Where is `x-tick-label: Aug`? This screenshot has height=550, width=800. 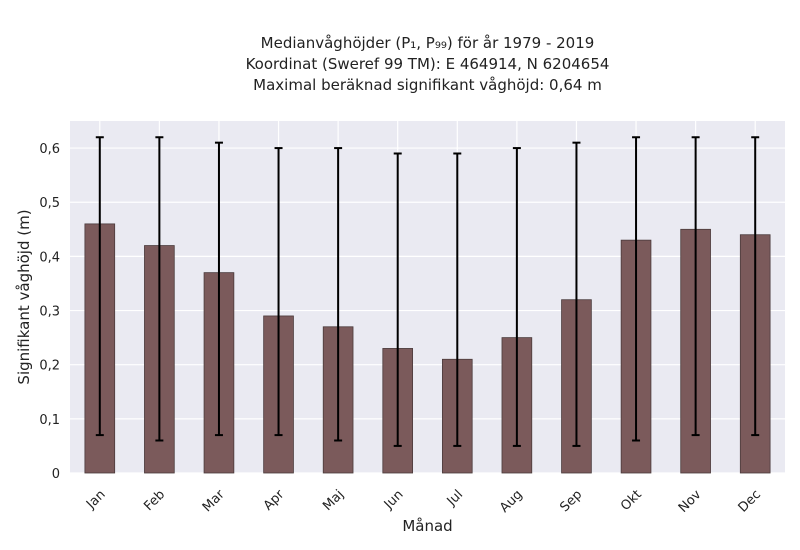
x-tick-label: Aug is located at coordinates (511, 501).